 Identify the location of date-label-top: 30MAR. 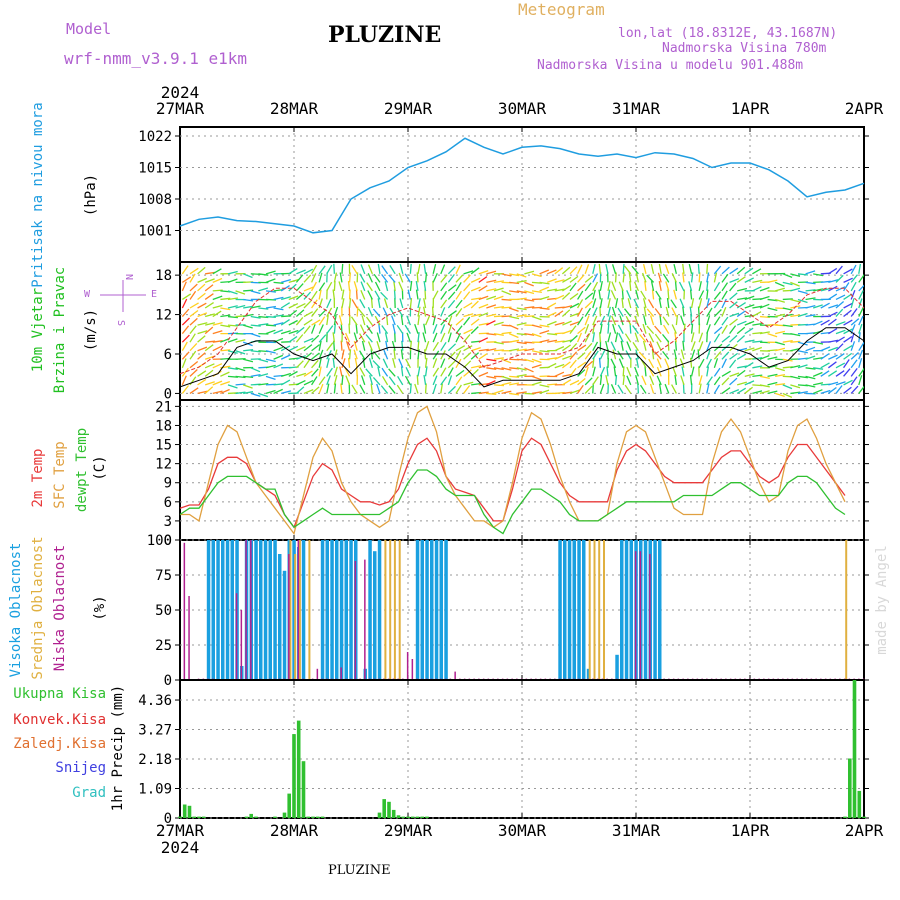
(522, 108).